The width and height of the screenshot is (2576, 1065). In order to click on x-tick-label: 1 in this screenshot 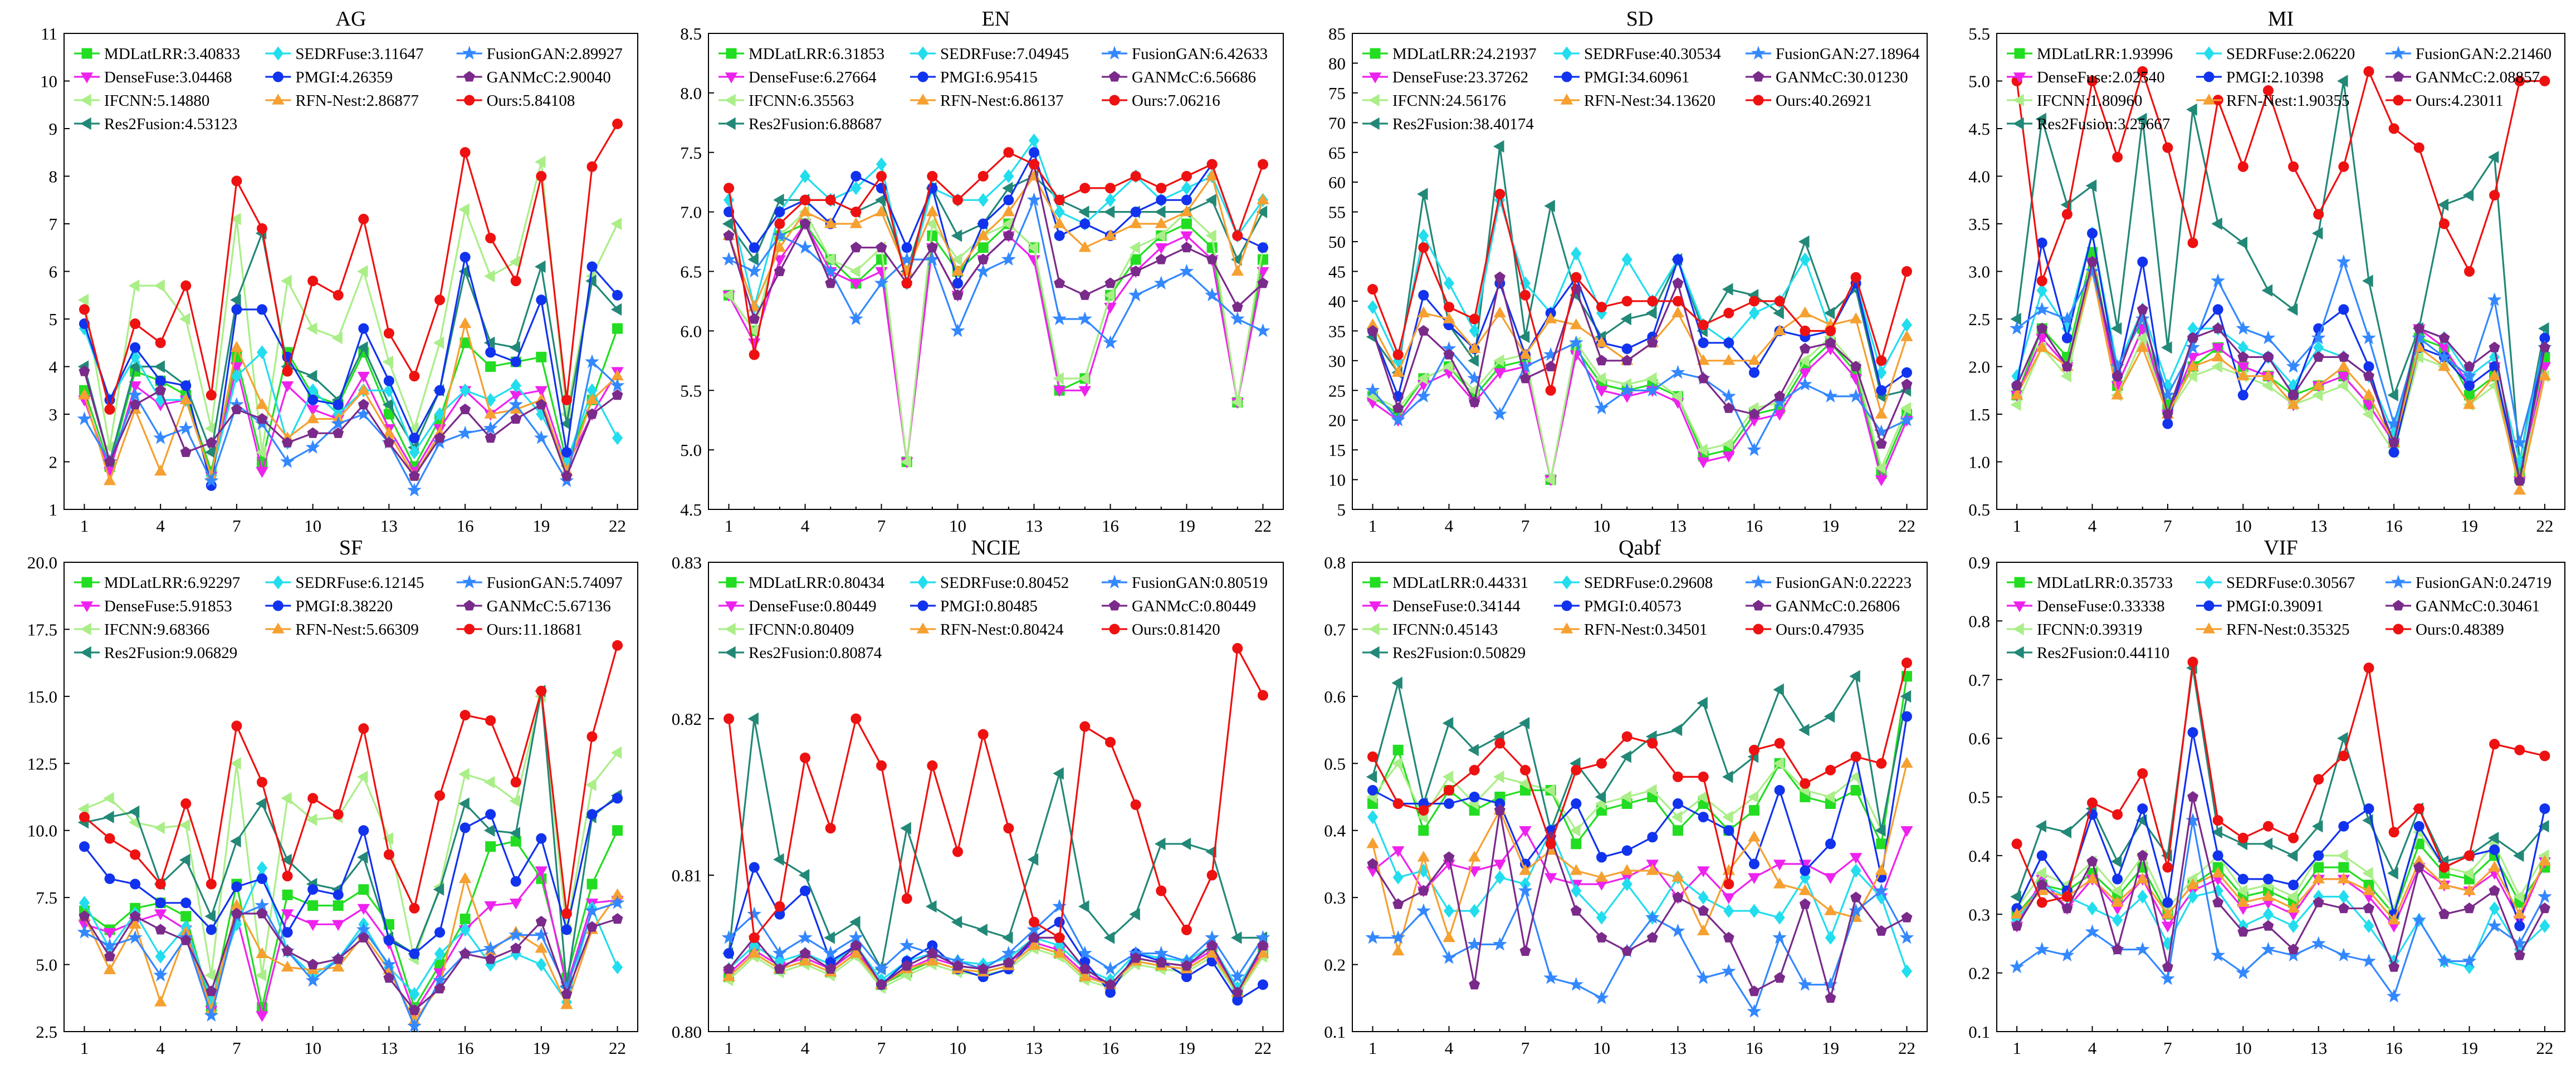, I will do `click(1373, 1048)`.